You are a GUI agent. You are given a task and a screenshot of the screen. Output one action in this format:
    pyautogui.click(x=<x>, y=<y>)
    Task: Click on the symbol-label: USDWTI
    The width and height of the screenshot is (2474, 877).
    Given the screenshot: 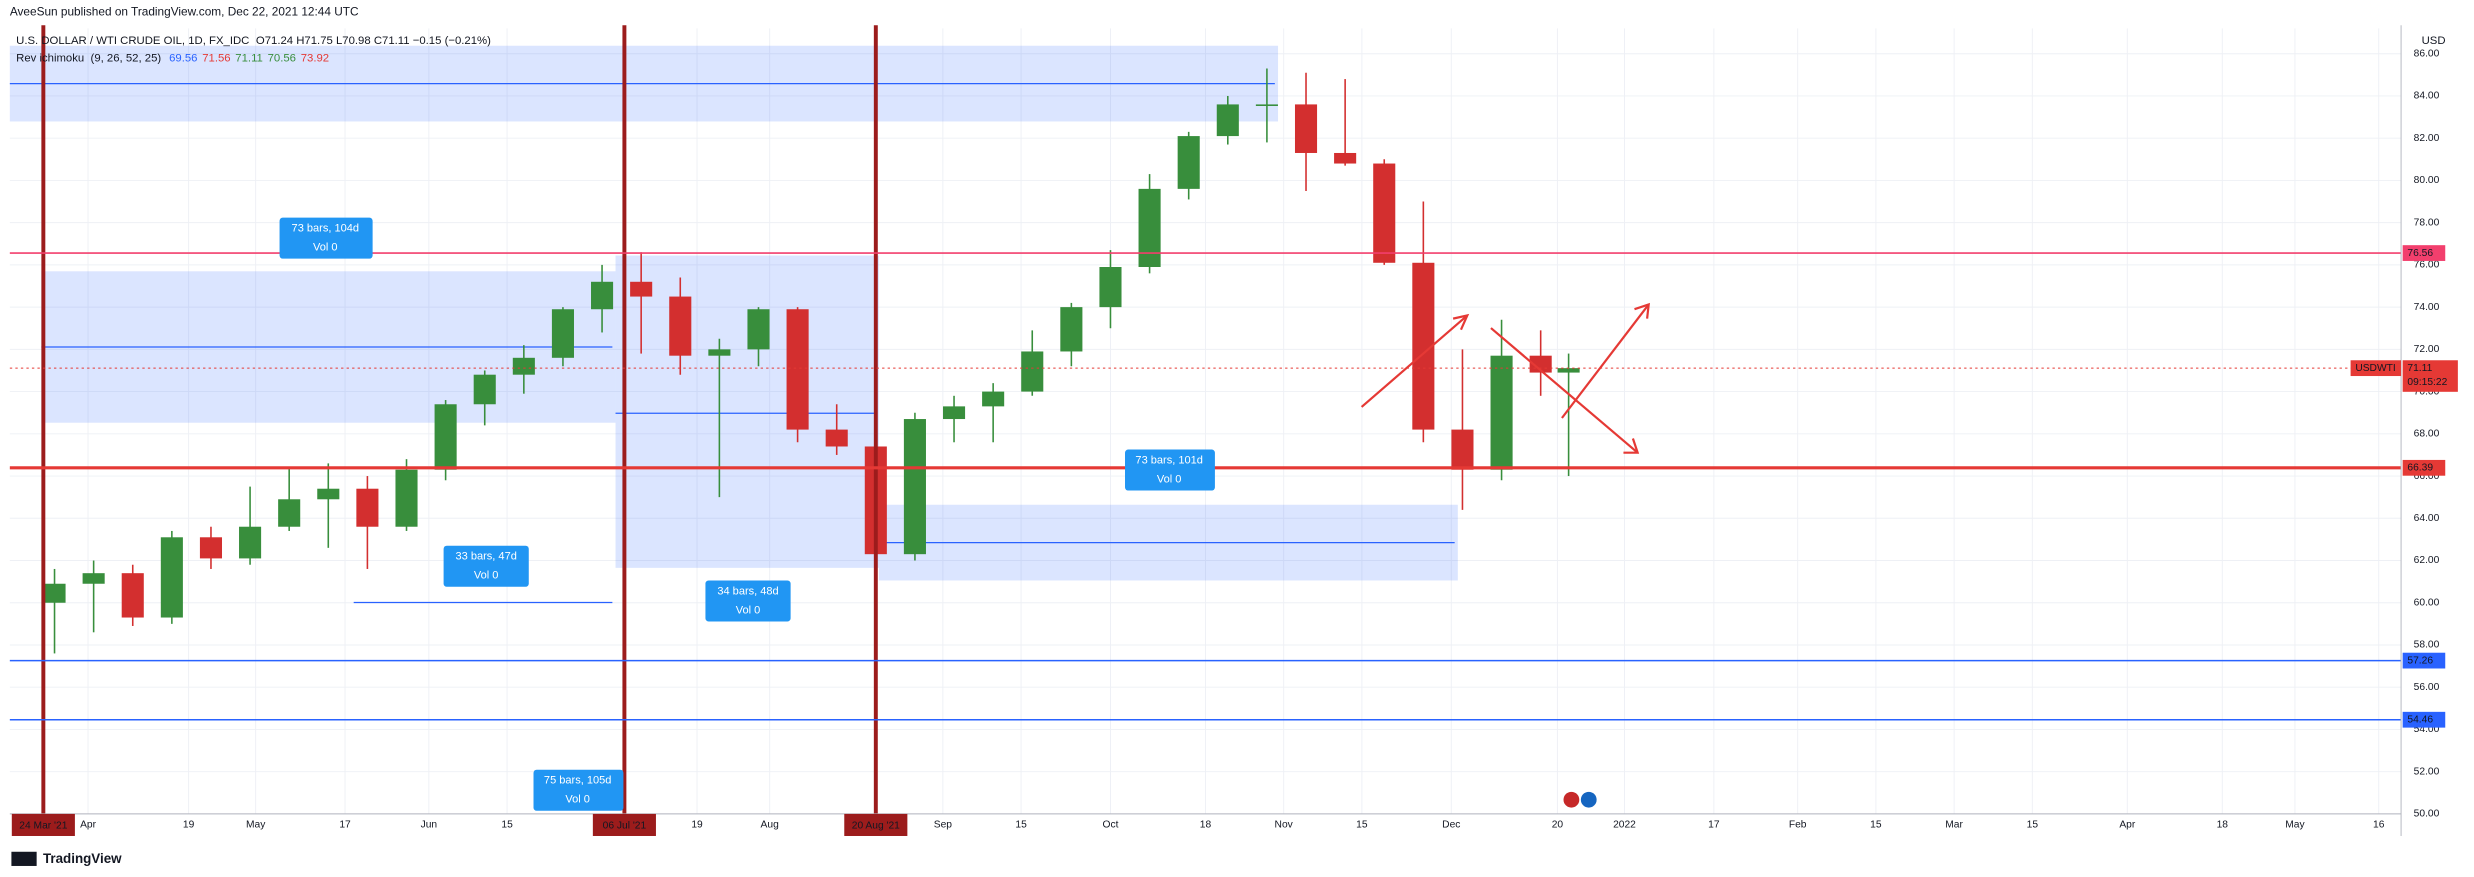 What is the action you would take?
    pyautogui.click(x=2375, y=368)
    